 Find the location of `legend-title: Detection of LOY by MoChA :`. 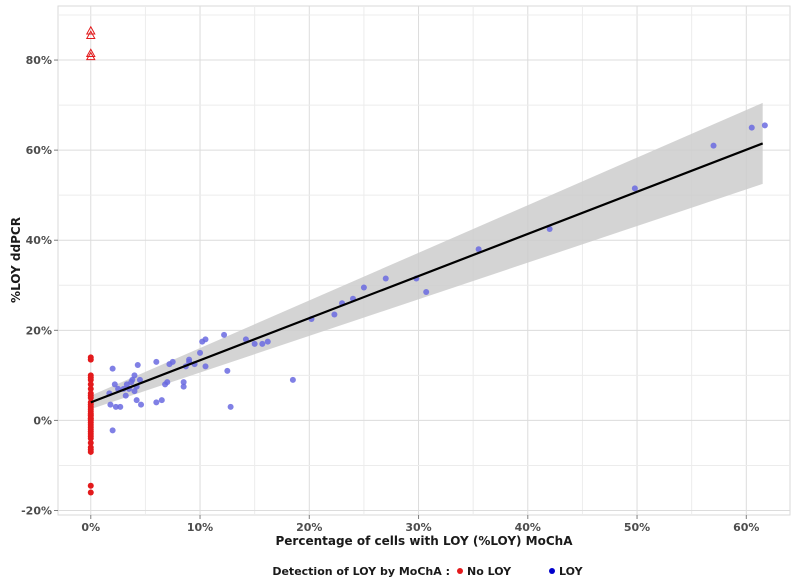

legend-title: Detection of LOY by MoChA : is located at coordinates (361, 571).